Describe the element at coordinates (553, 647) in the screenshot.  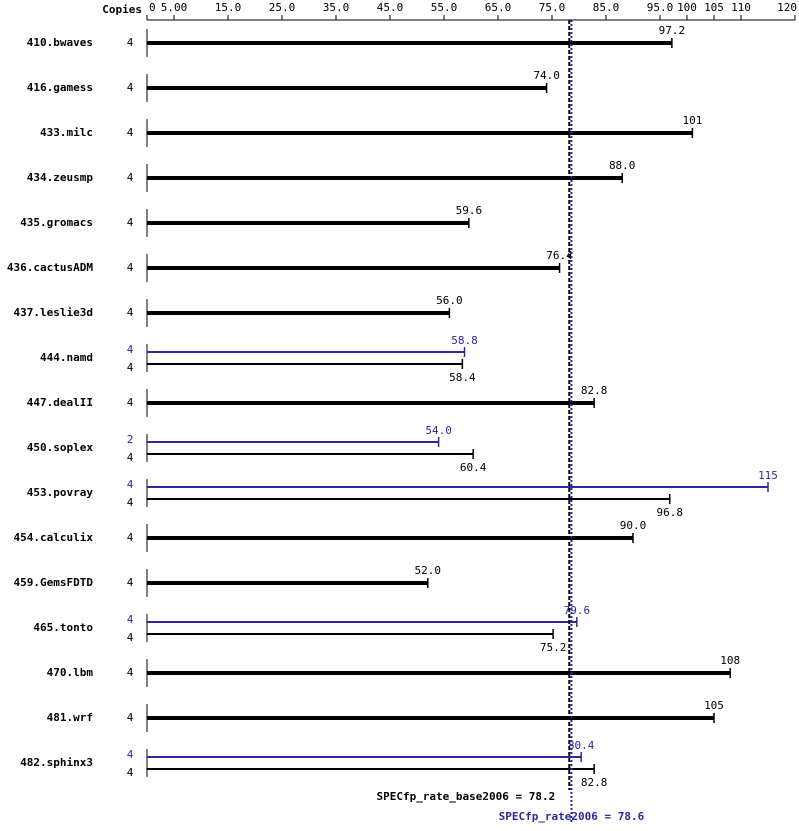
I see `value-label: 75.2` at that location.